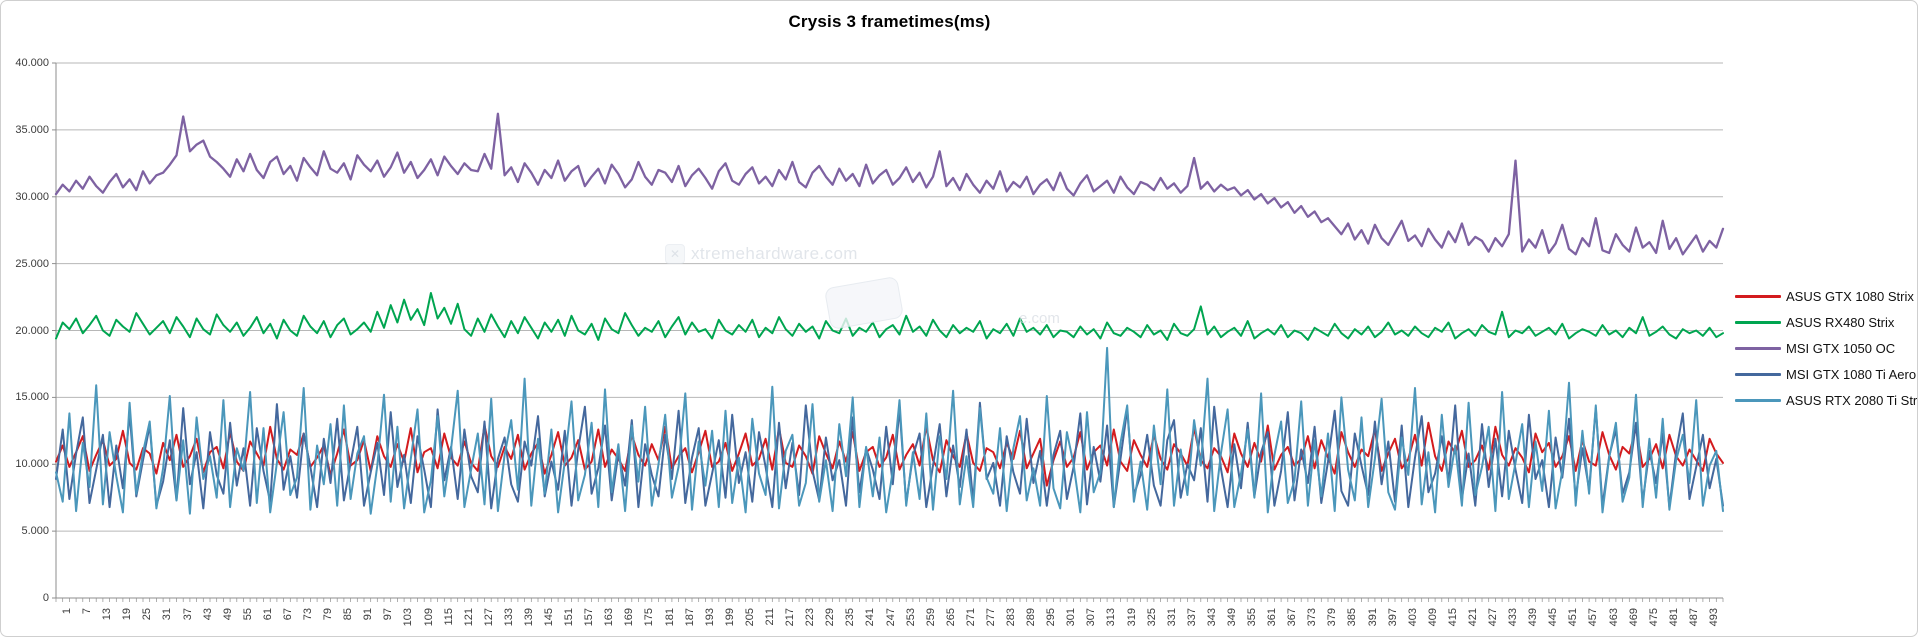  What do you see at coordinates (890, 617) in the screenshot?
I see `x-axis-label: 247` at bounding box center [890, 617].